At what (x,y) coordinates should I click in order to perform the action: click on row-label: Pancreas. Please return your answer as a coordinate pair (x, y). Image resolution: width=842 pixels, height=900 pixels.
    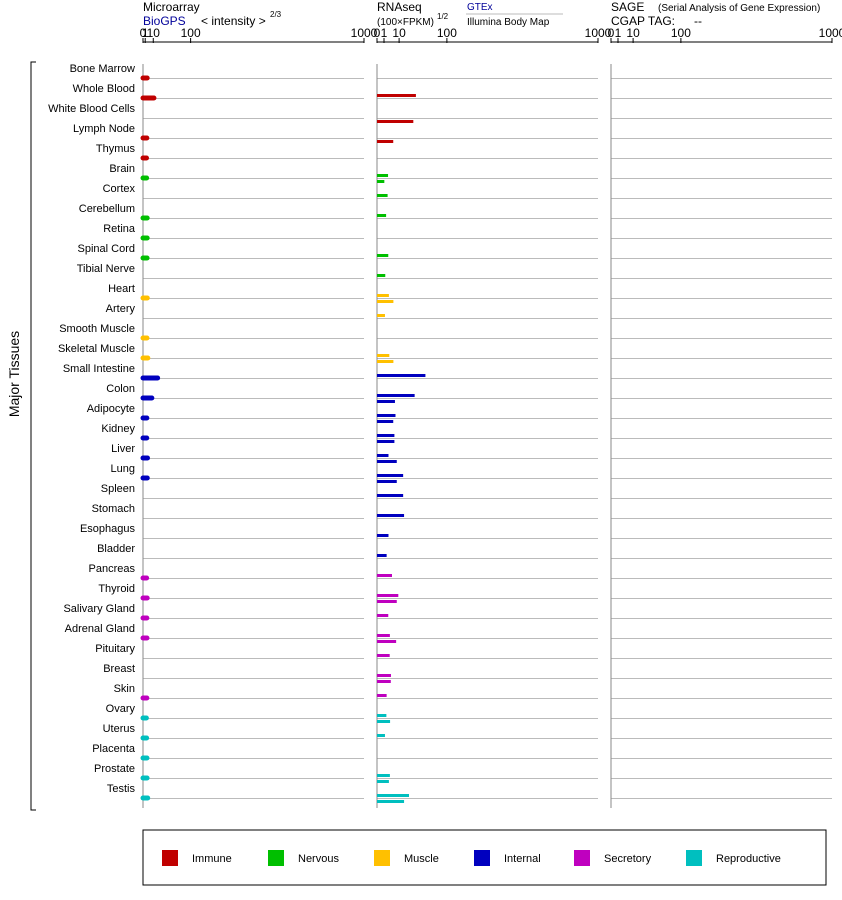
    Looking at the image, I should click on (112, 569).